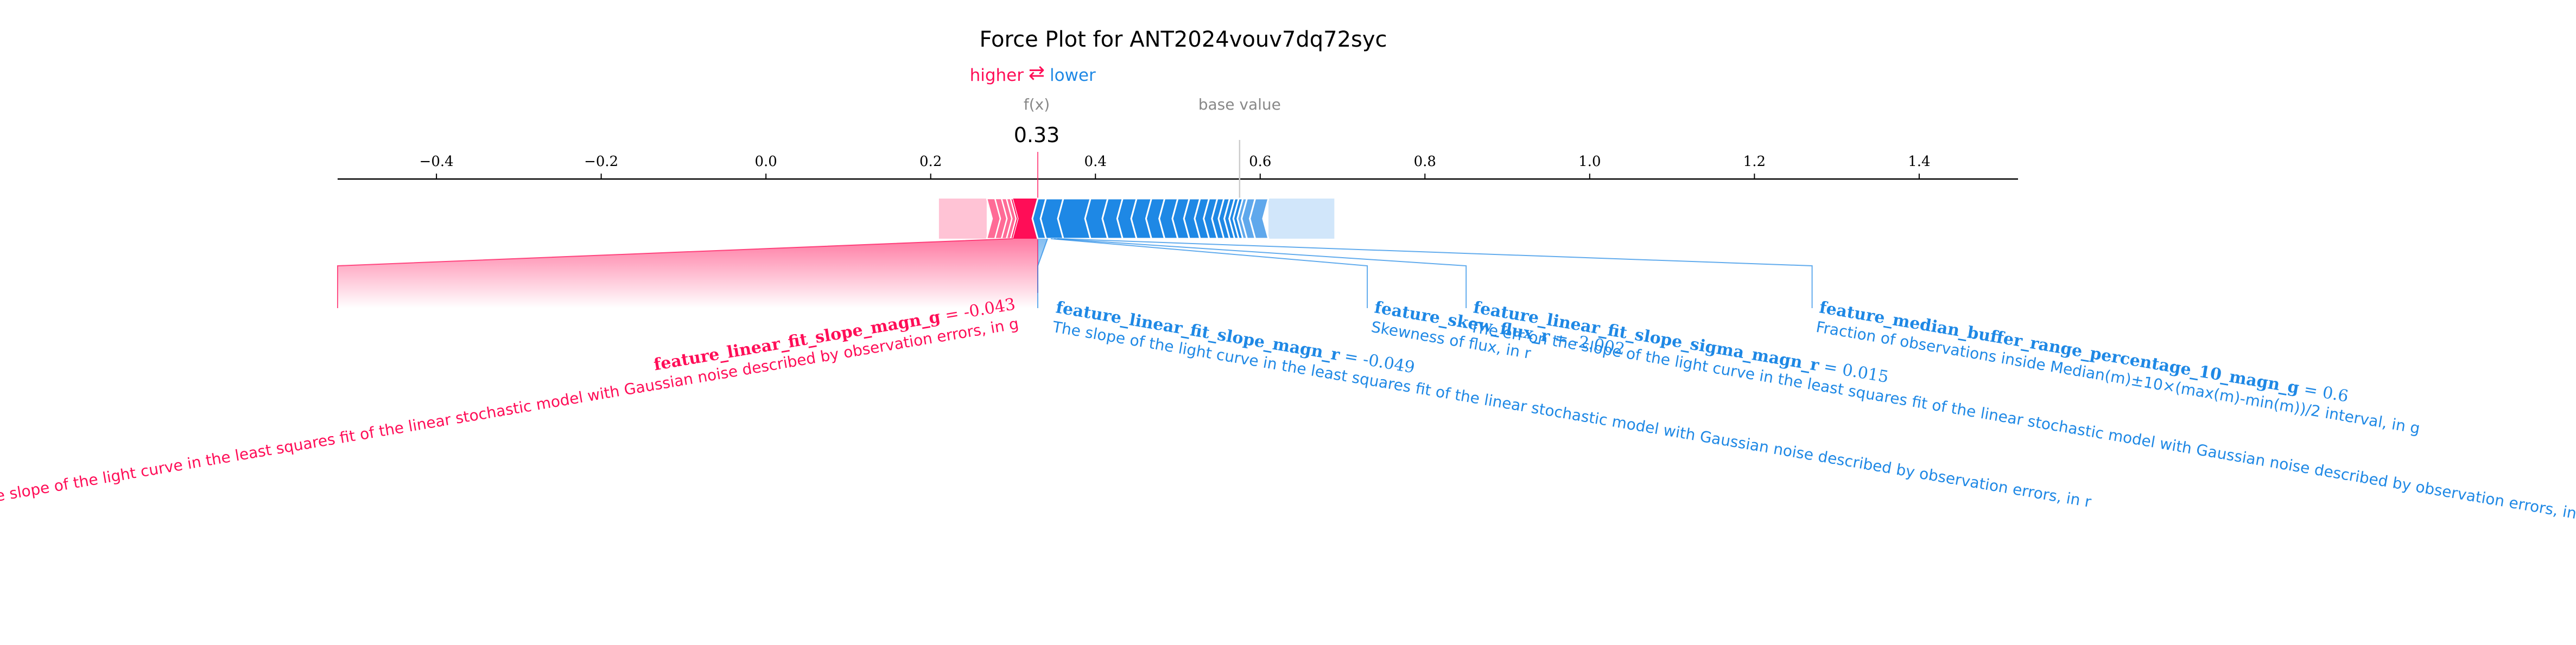  Describe the element at coordinates (1037, 104) in the screenshot. I see `fx-label: f(x)` at that location.